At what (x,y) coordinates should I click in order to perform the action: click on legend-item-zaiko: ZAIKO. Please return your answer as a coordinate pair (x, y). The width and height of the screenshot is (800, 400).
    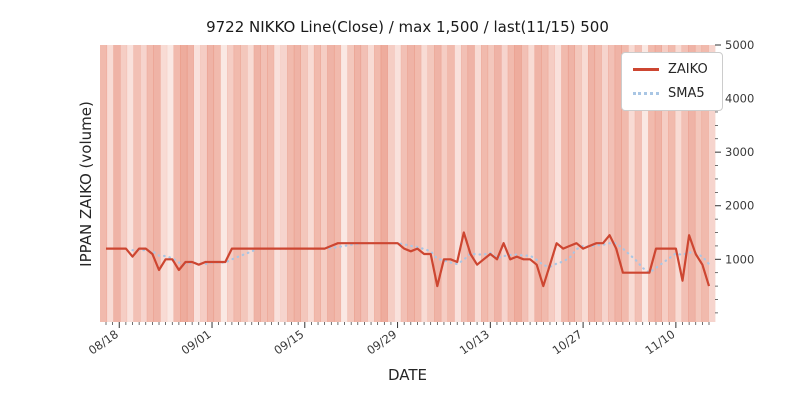
    Looking at the image, I should click on (670, 69).